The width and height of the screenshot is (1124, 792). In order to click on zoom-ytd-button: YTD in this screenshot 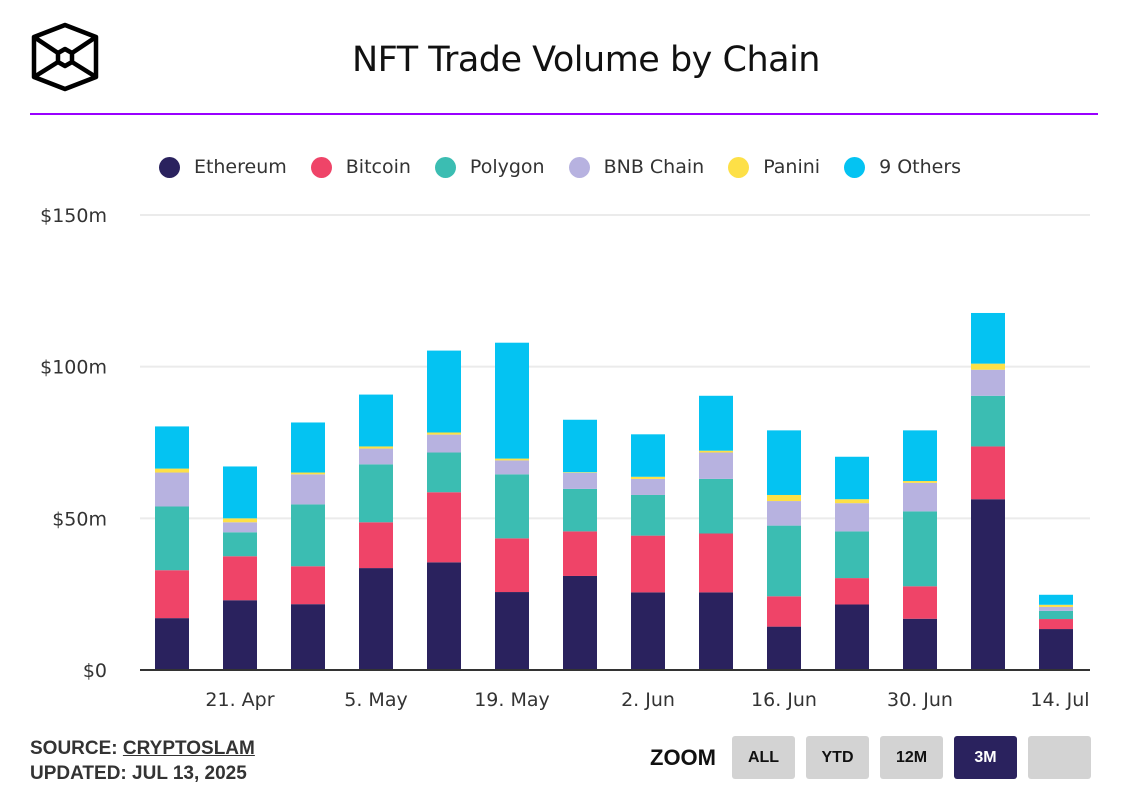, I will do `click(837, 757)`.